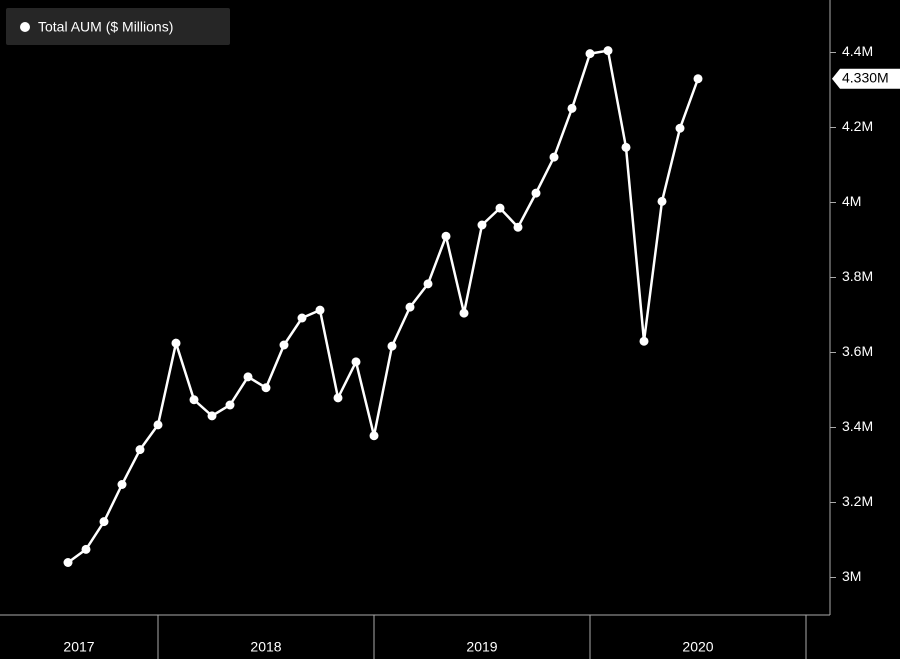 The height and width of the screenshot is (659, 900). What do you see at coordinates (857, 126) in the screenshot?
I see `y-tick-label: 4.2M` at bounding box center [857, 126].